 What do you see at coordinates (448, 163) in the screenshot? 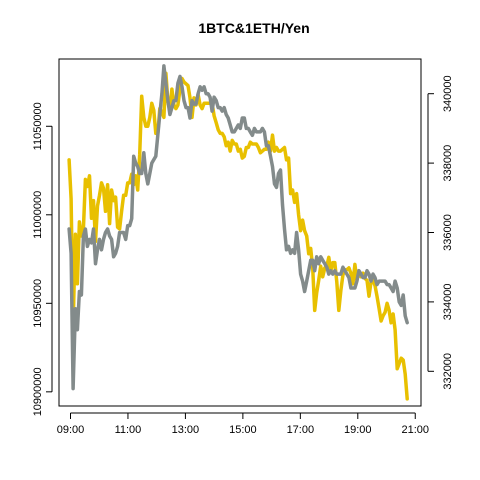
I see `right-tick-label: 338000` at bounding box center [448, 163].